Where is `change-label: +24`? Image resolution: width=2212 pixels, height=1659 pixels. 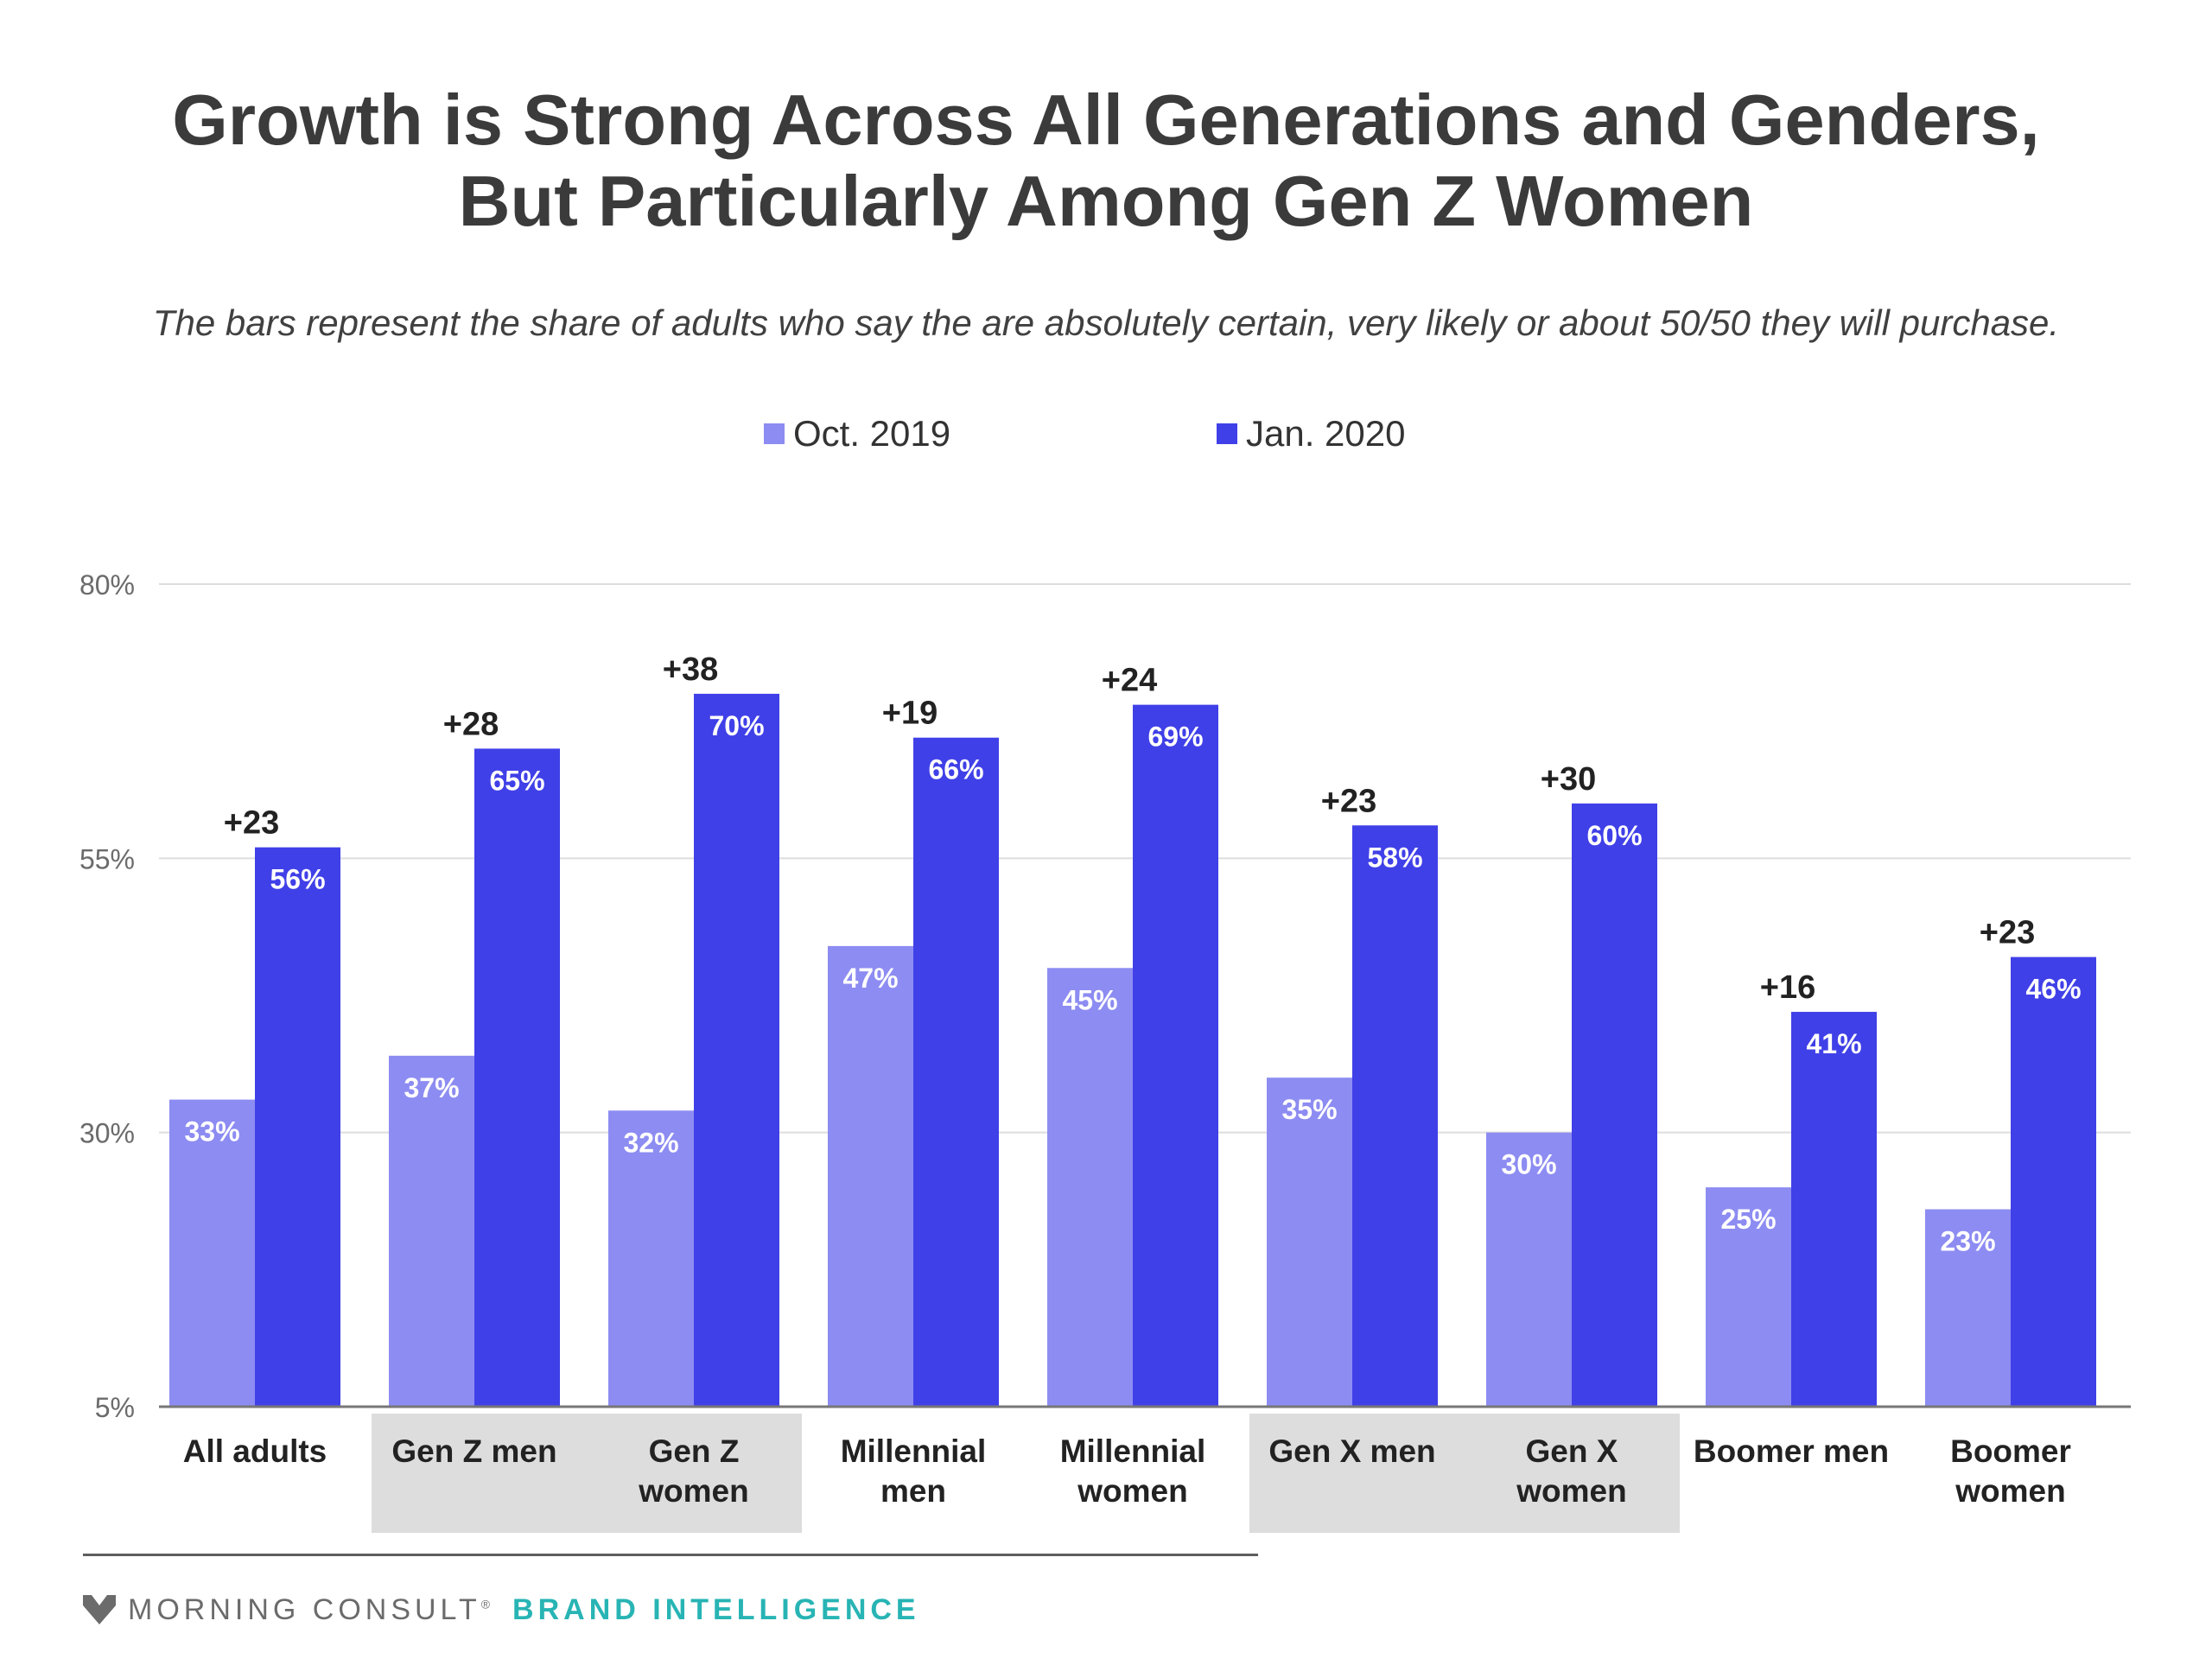
change-label: +24 is located at coordinates (1129, 681).